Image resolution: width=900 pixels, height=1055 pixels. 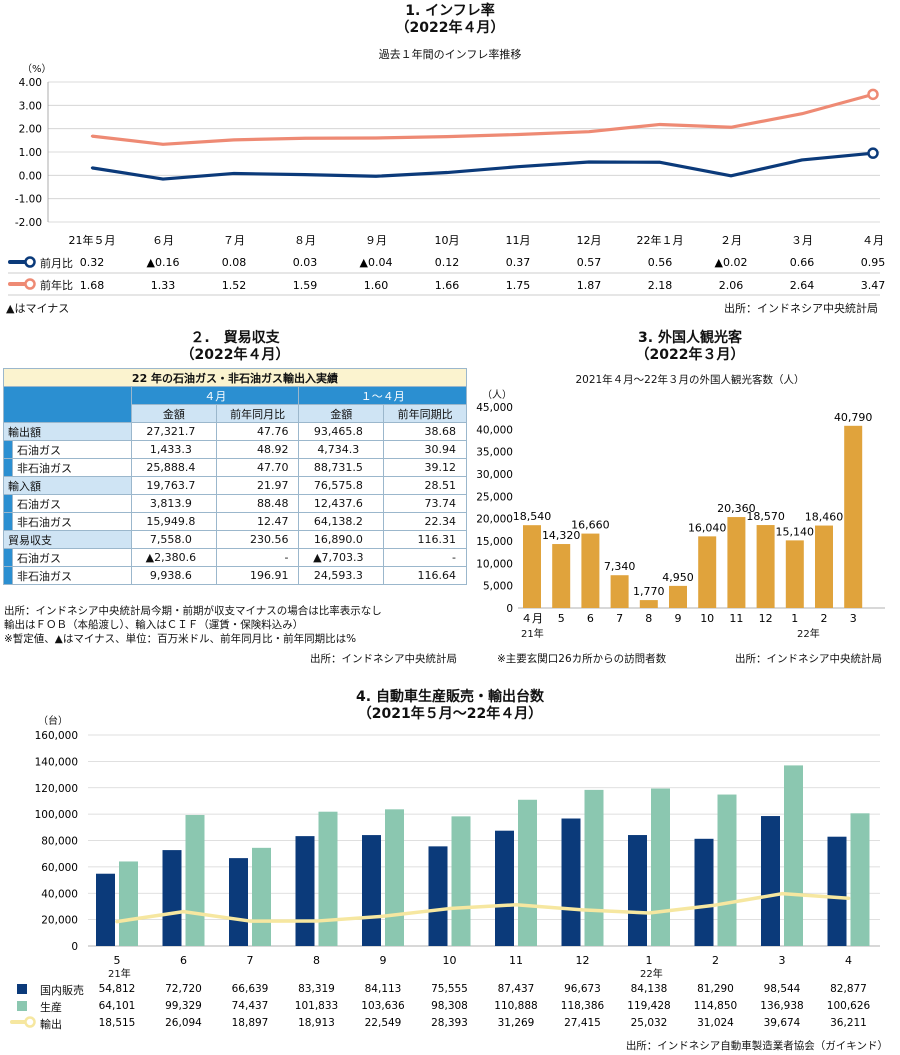 What do you see at coordinates (808, 634) in the screenshot?
I see `tourists-year-label-2: 22年` at bounding box center [808, 634].